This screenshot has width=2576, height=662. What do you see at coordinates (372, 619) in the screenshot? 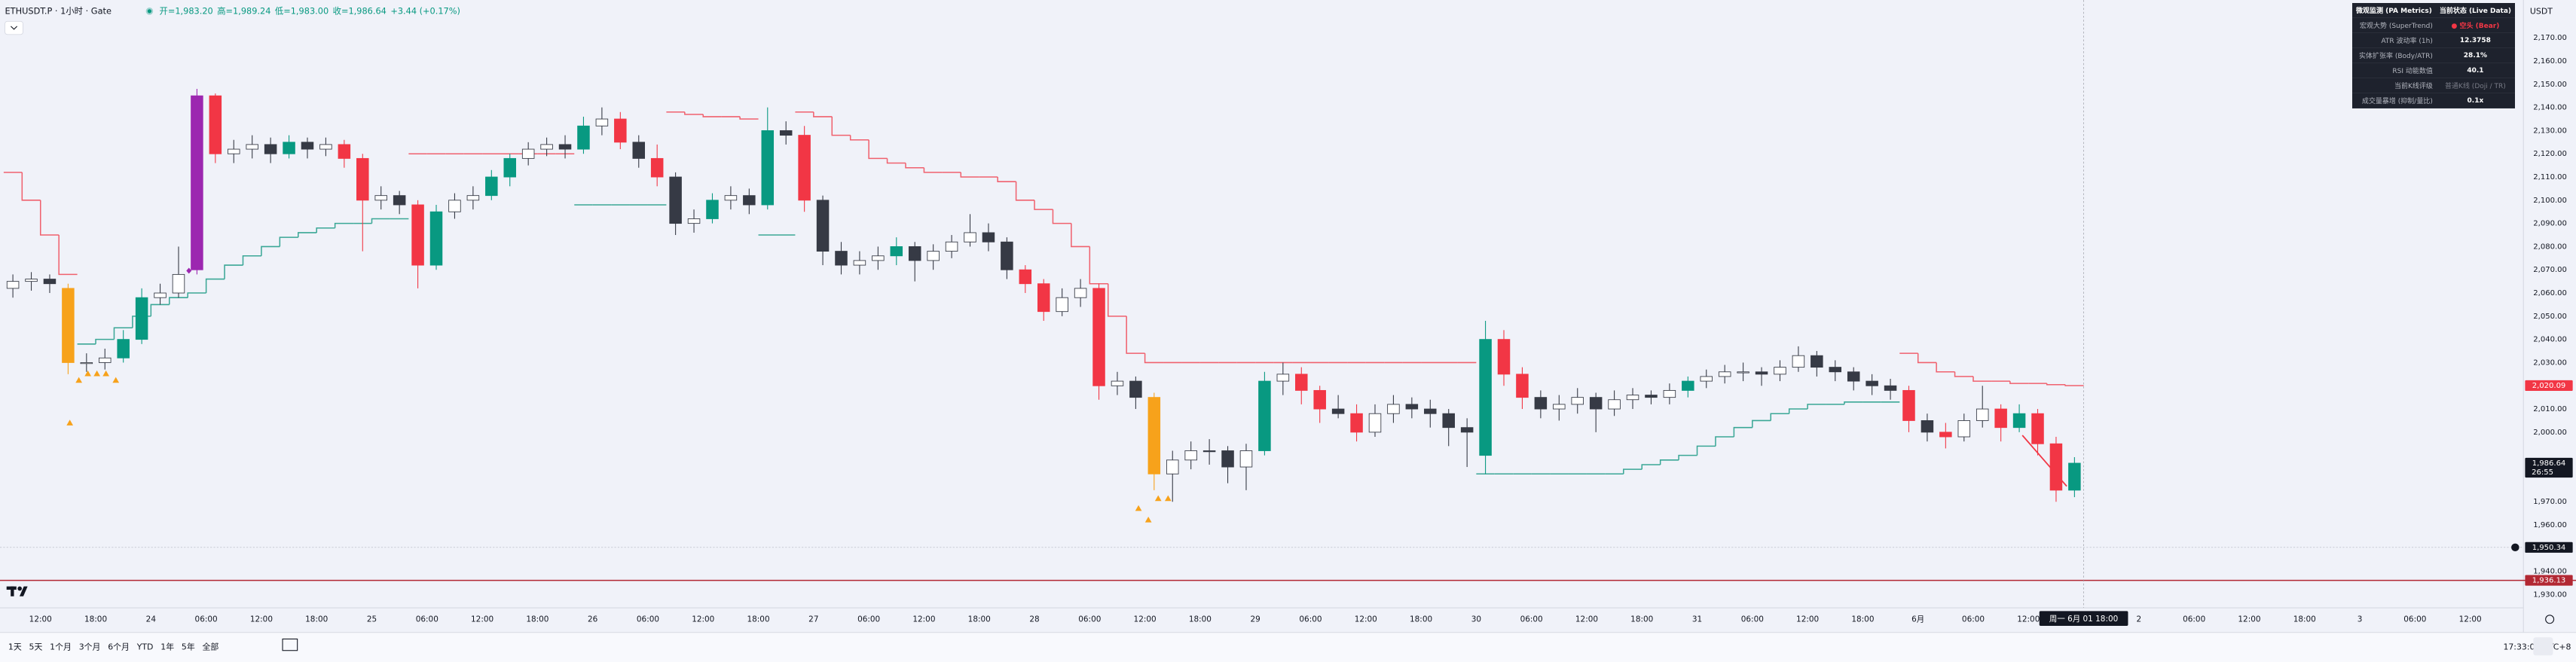
I see `x-tick-label: 25` at bounding box center [372, 619].